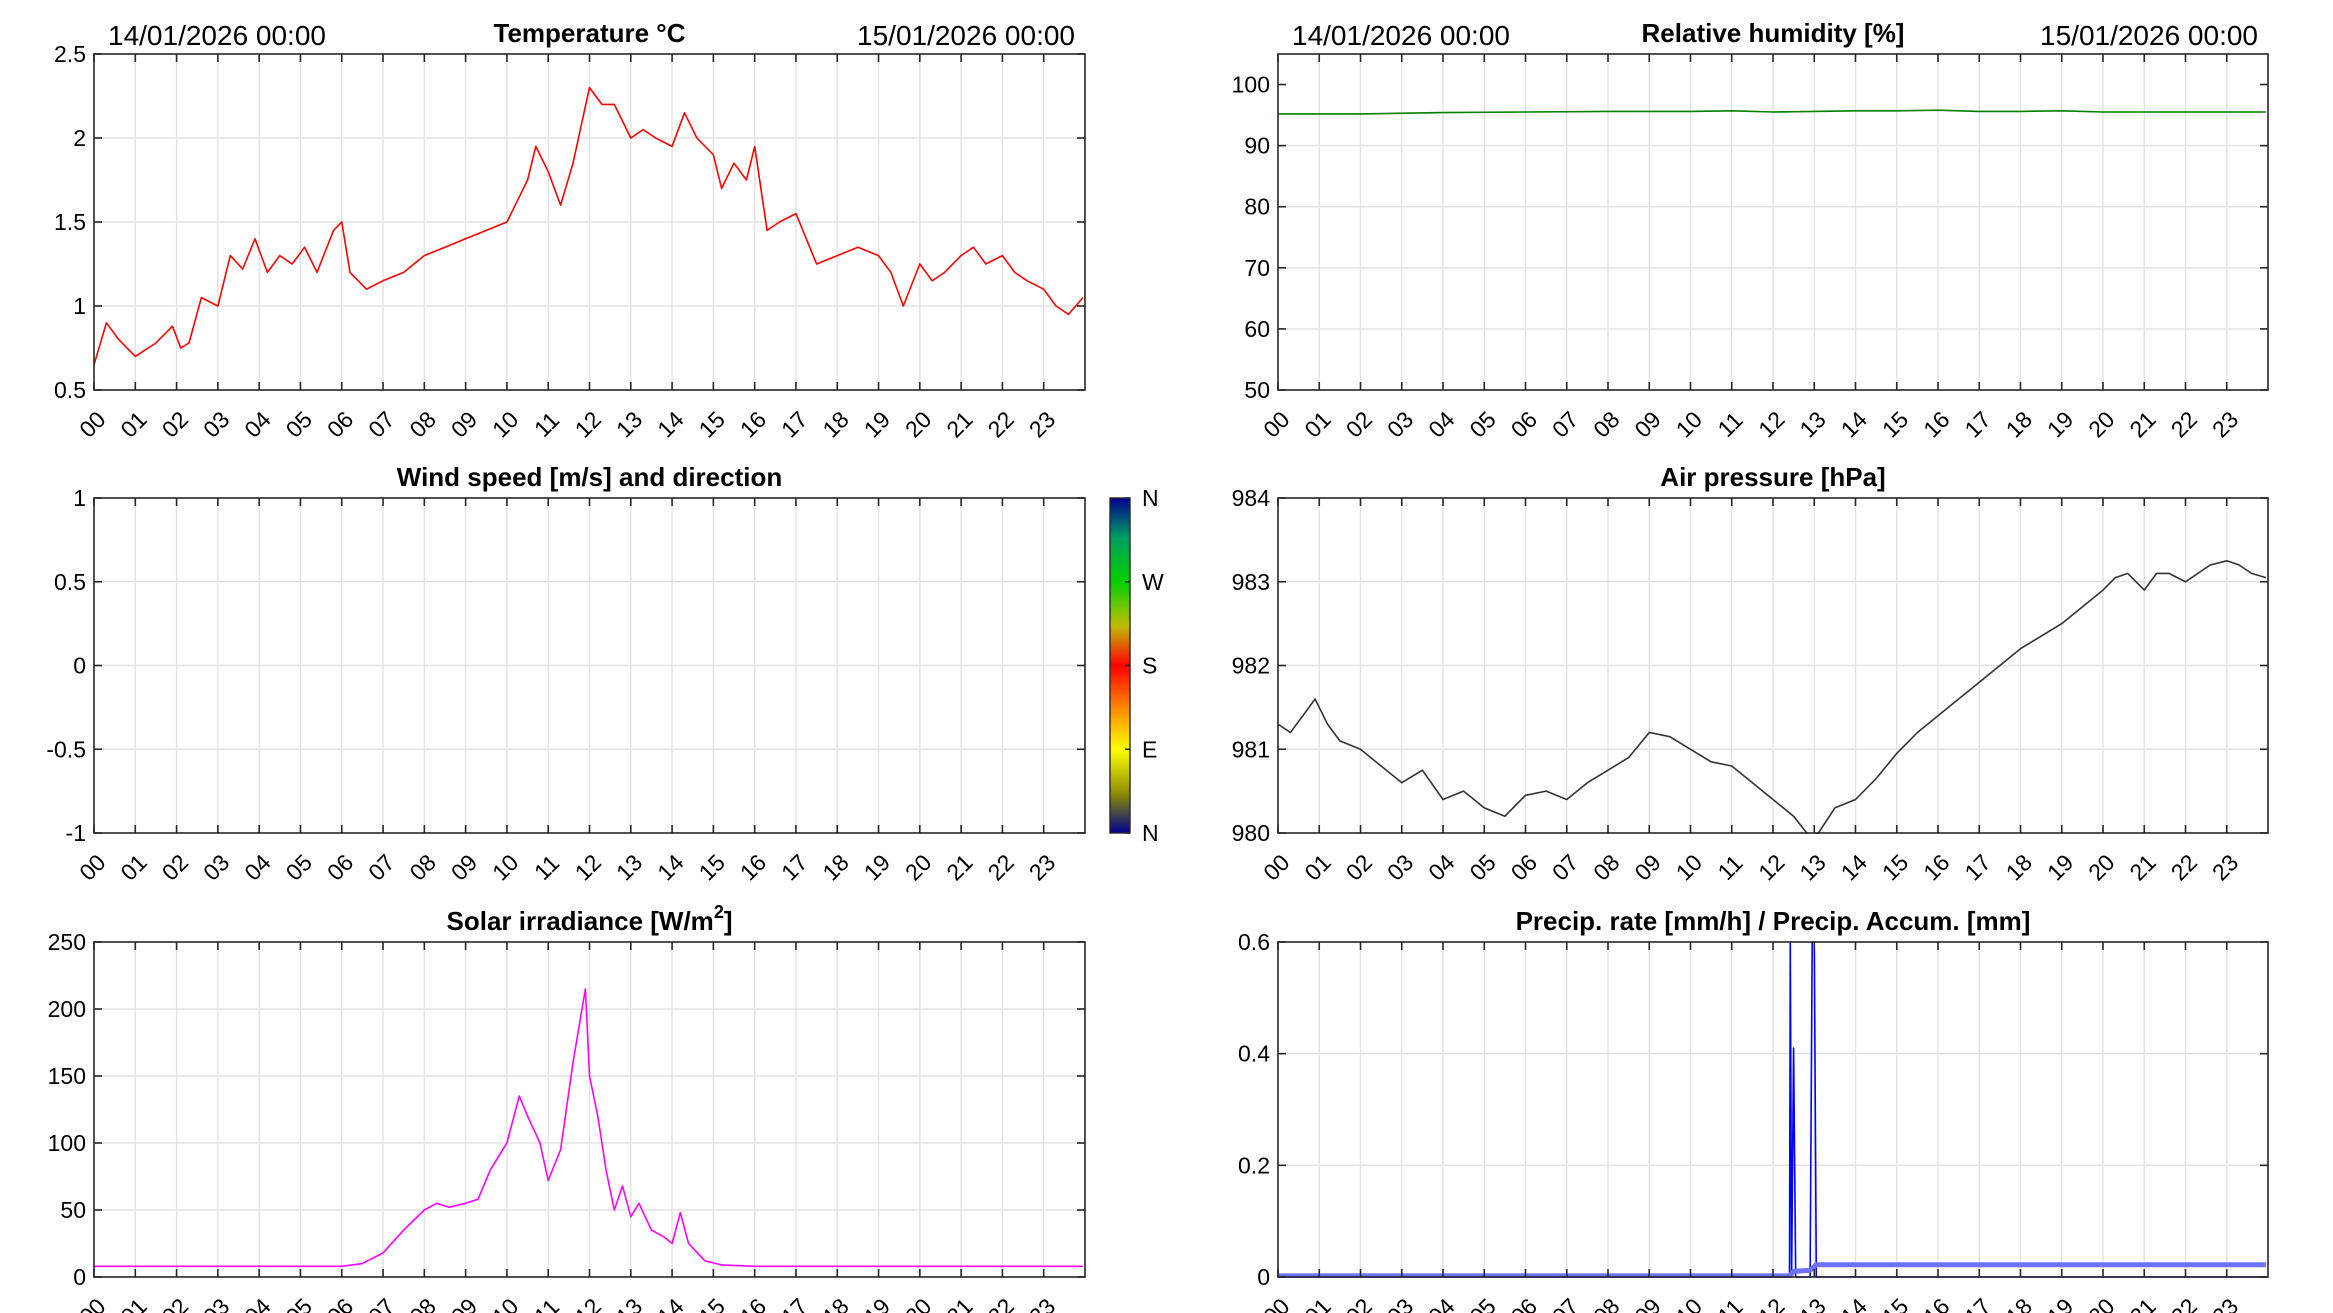 The width and height of the screenshot is (2333, 1313). What do you see at coordinates (1254, 1165) in the screenshot?
I see `y-tick-label: 0.2` at bounding box center [1254, 1165].